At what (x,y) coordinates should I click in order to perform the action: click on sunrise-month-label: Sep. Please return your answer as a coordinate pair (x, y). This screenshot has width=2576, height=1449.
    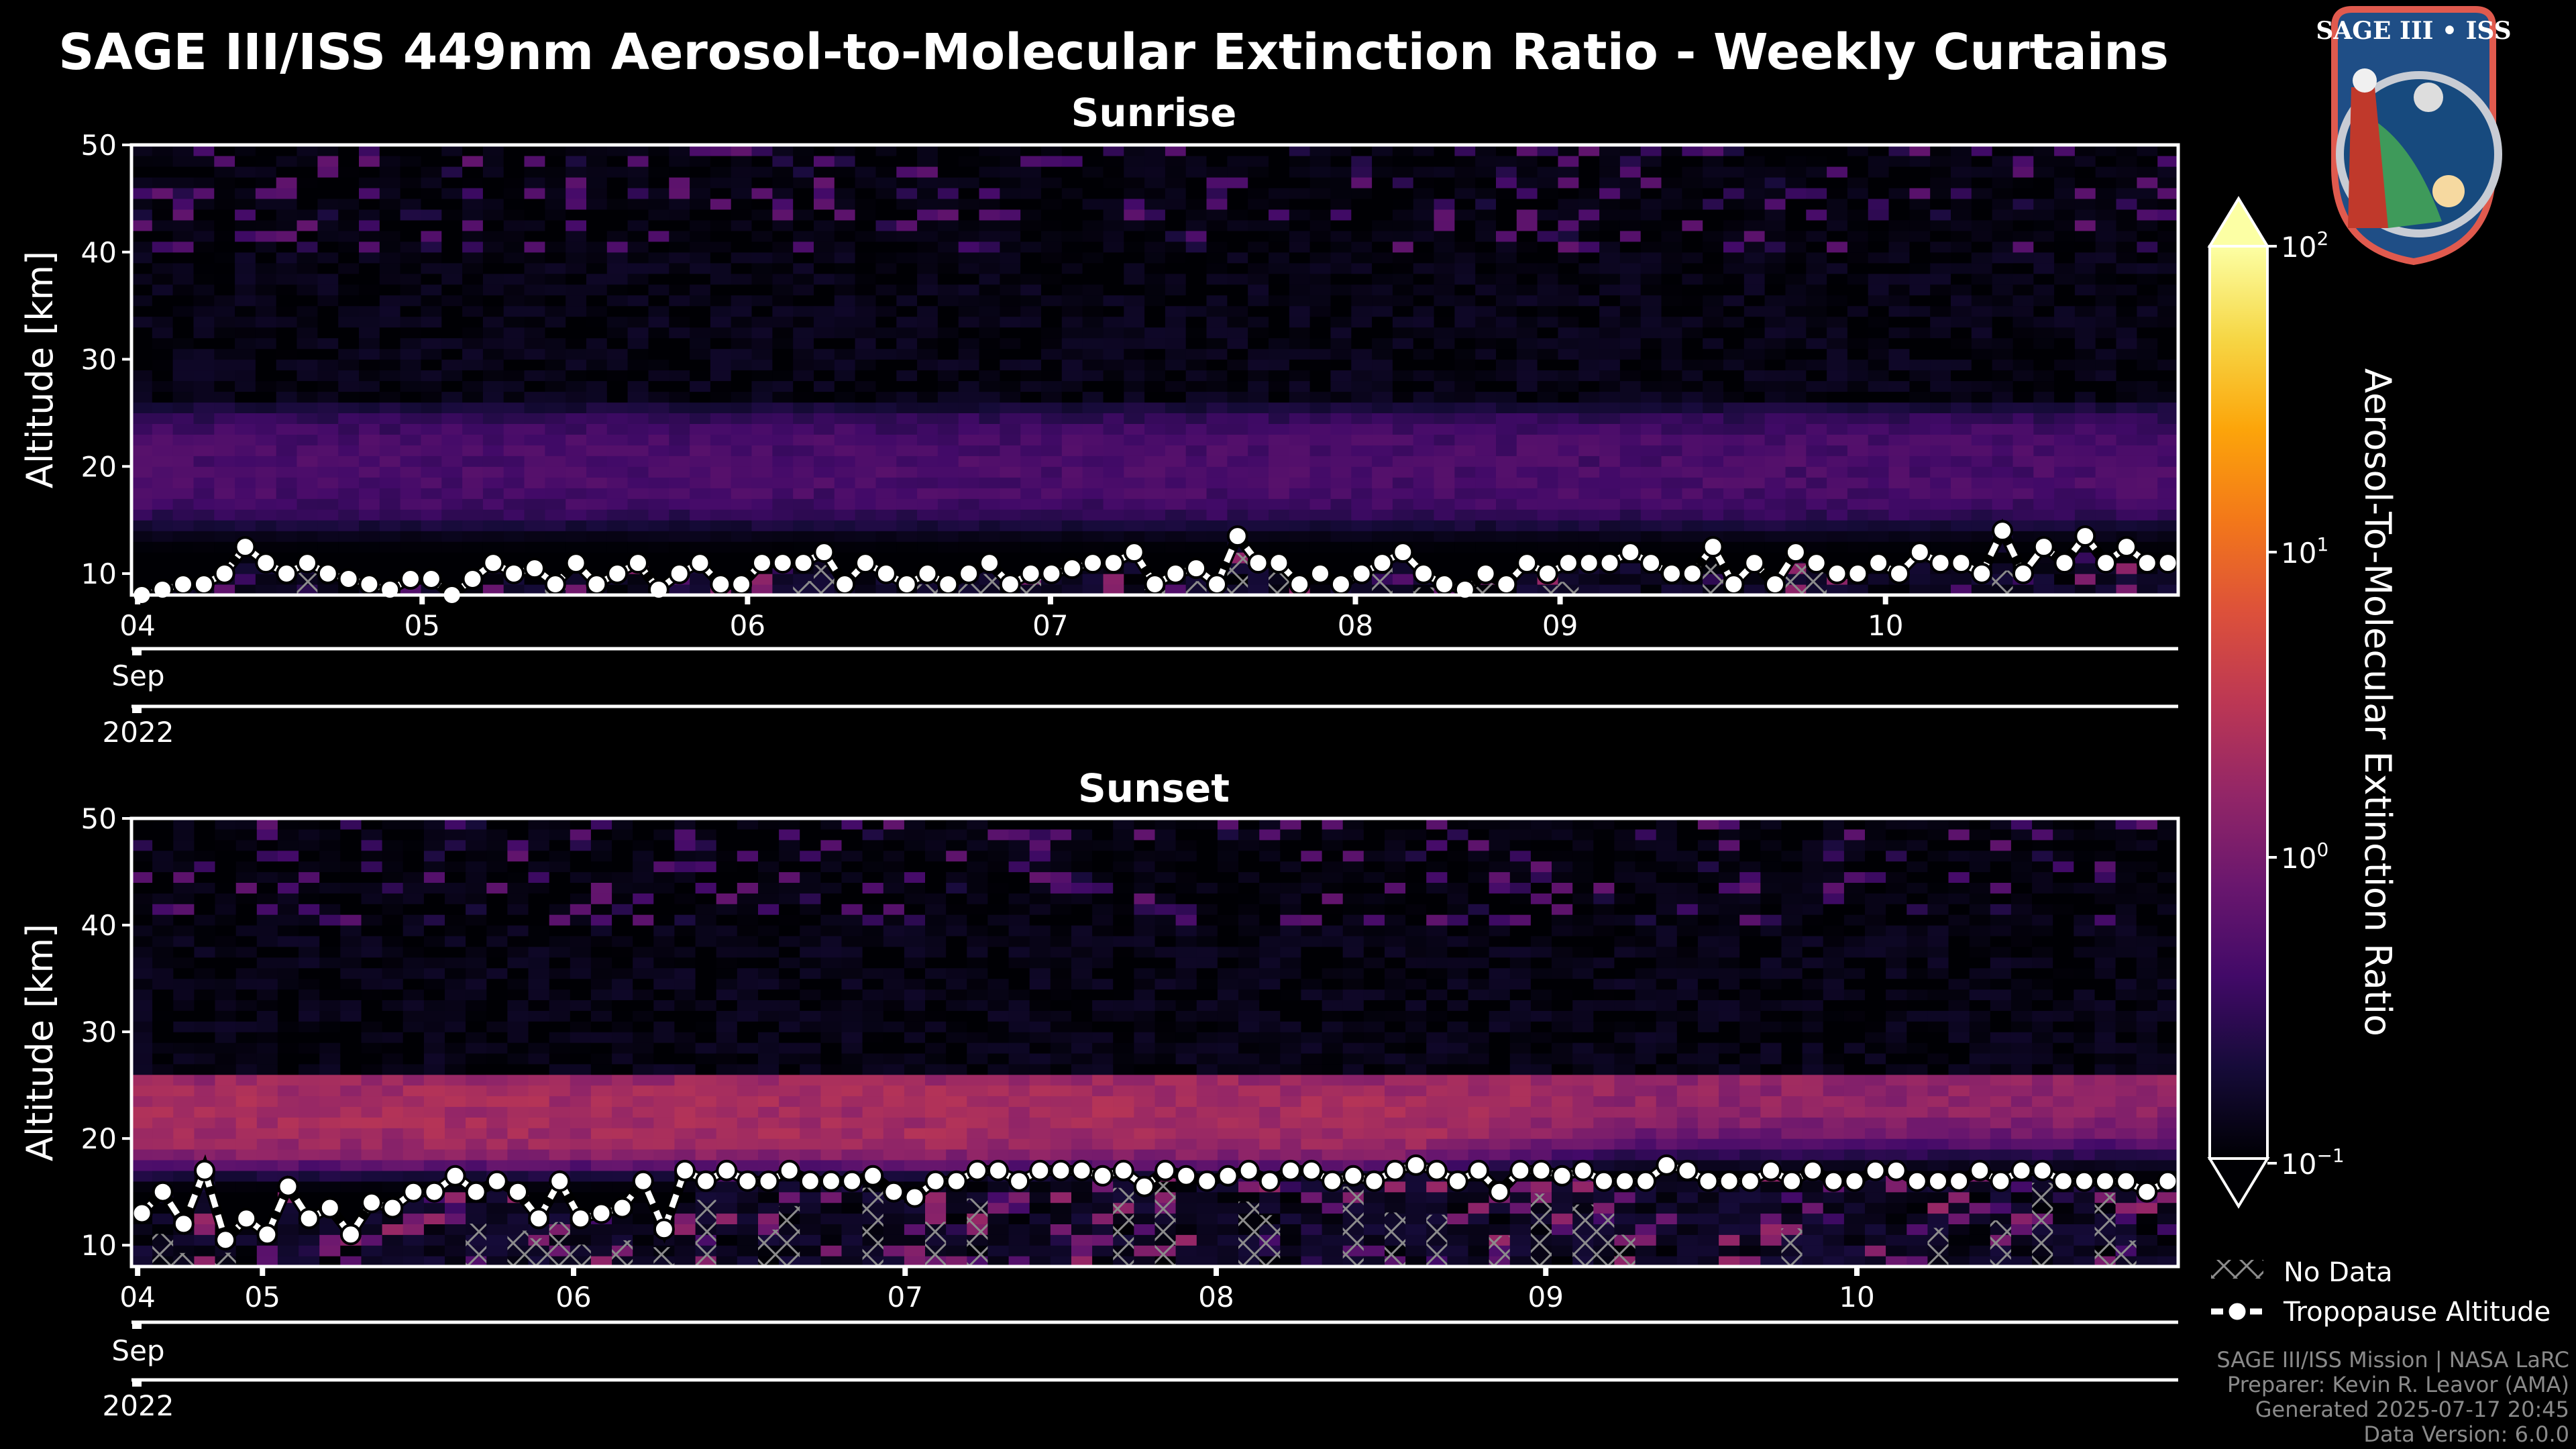
    Looking at the image, I should click on (137, 675).